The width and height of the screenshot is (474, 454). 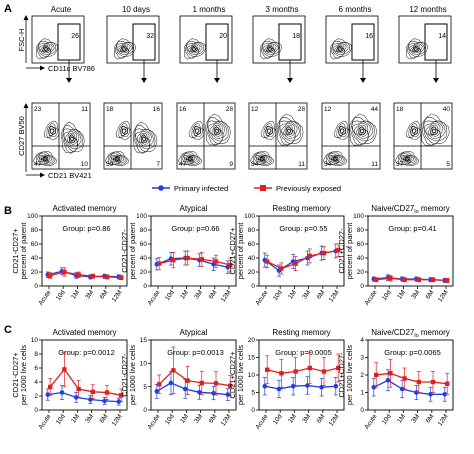 What do you see at coordinates (158, 164) in the screenshot?
I see `quadrant-lower-right: 7` at bounding box center [158, 164].